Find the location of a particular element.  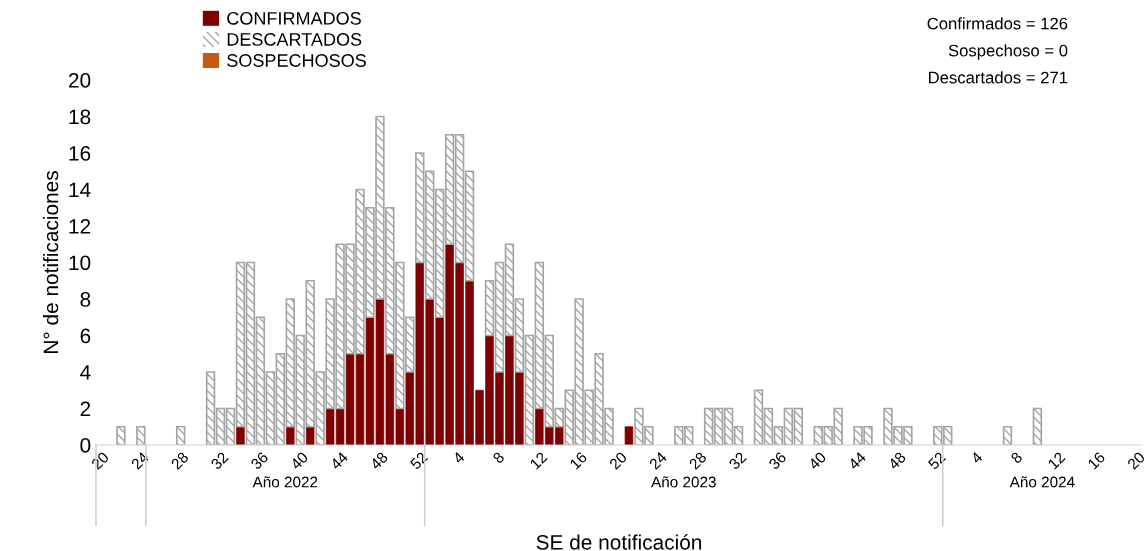

text: Sospechoso = 0 is located at coordinates (1008, 52).